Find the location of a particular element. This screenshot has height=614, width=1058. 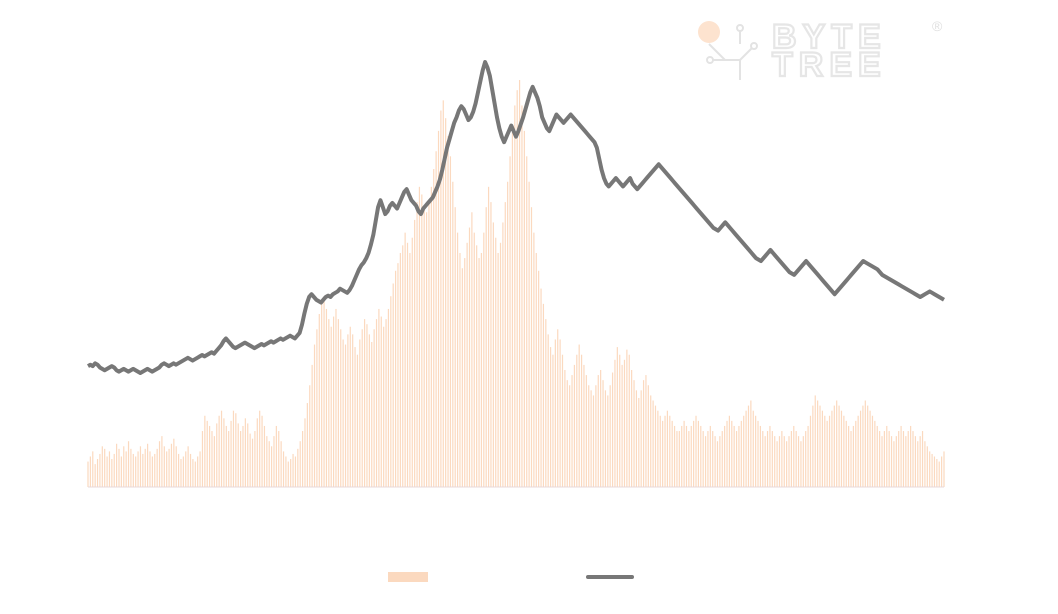

legend is located at coordinates (511, 577).